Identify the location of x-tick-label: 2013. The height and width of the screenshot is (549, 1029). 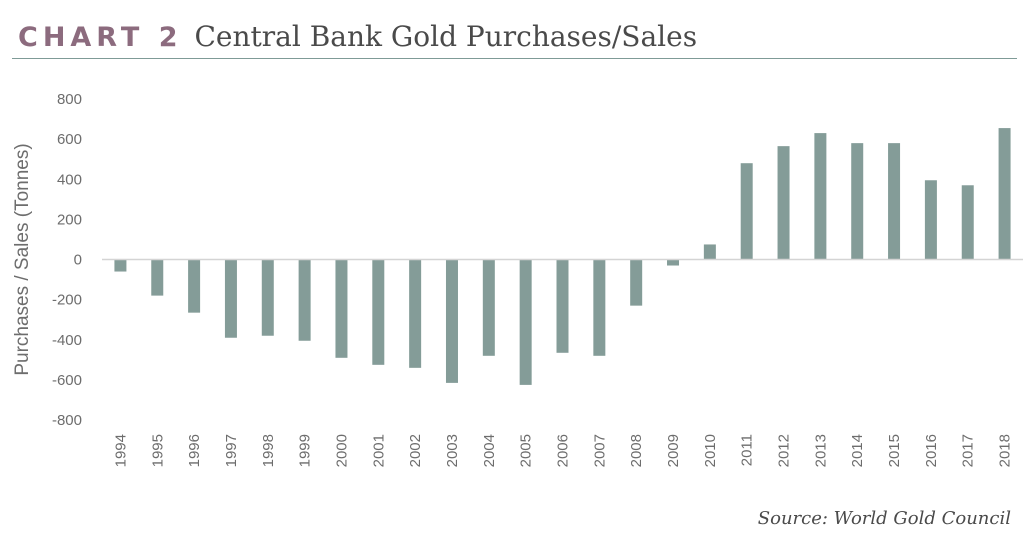
(820, 450).